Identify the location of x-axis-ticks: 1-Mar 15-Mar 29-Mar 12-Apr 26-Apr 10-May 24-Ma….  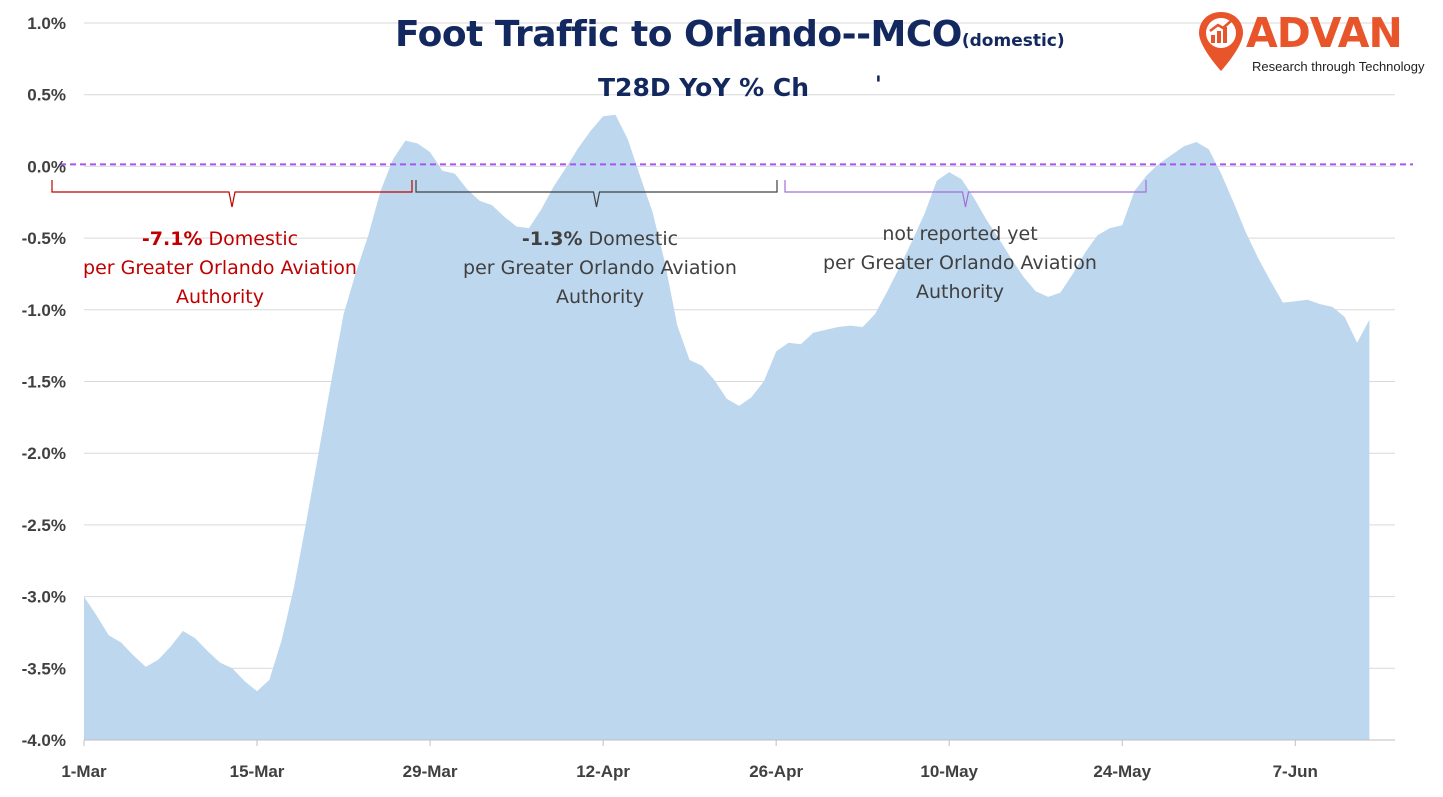
(728, 760).